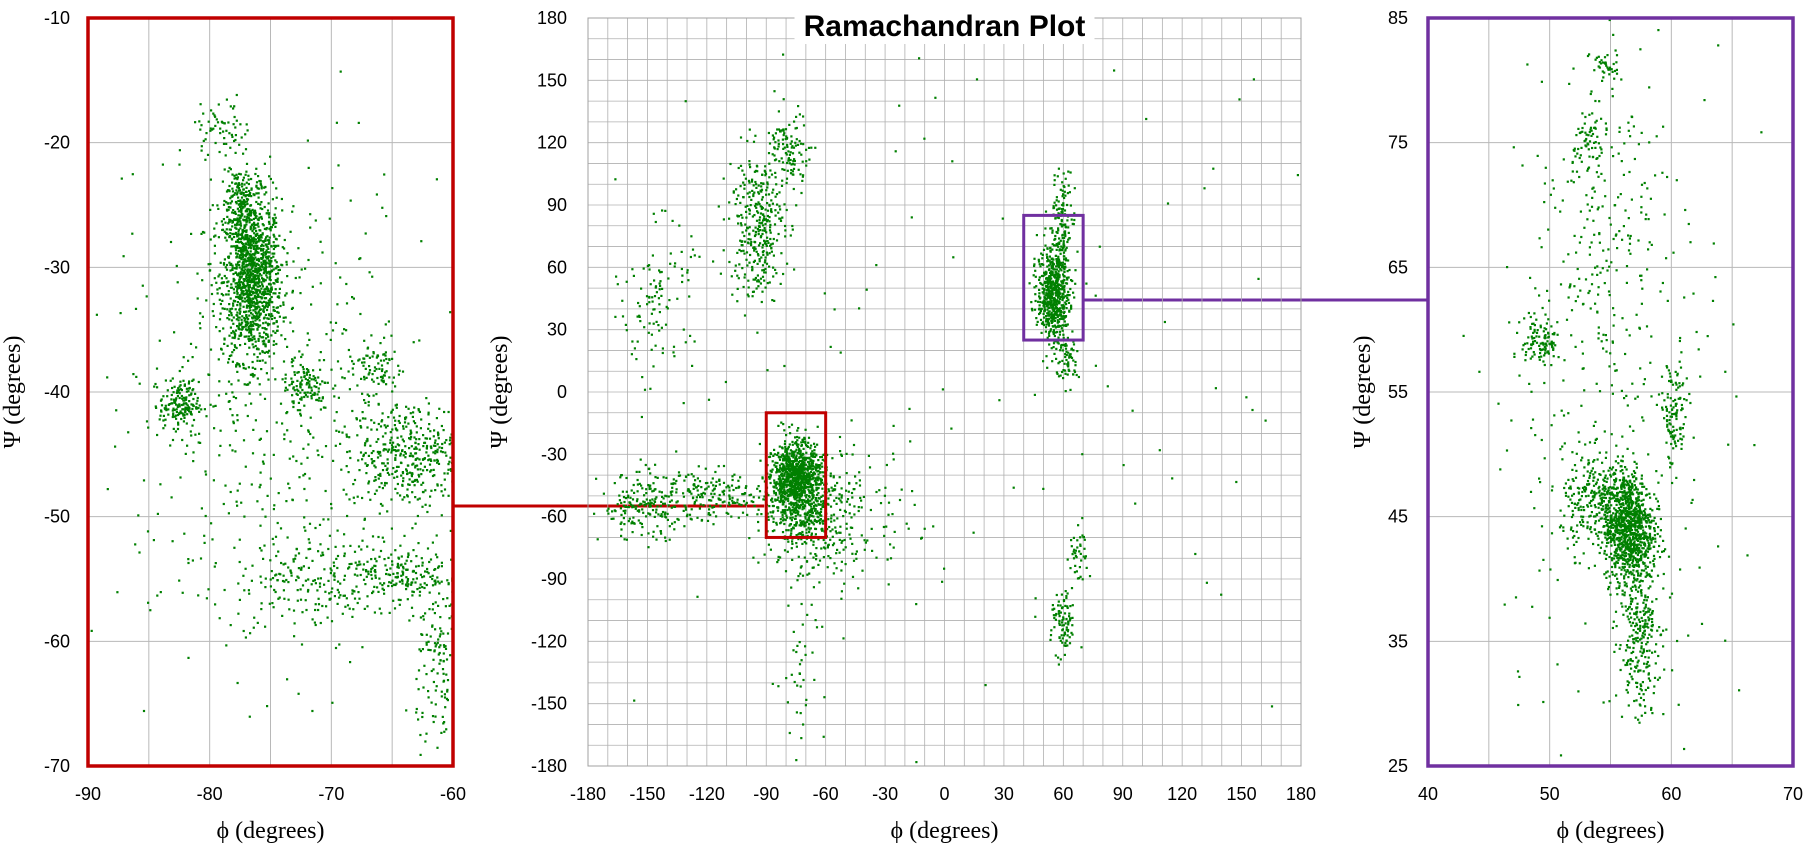 This screenshot has height=857, width=1812. What do you see at coordinates (57, 766) in the screenshot?
I see `y-tick-label: -70` at bounding box center [57, 766].